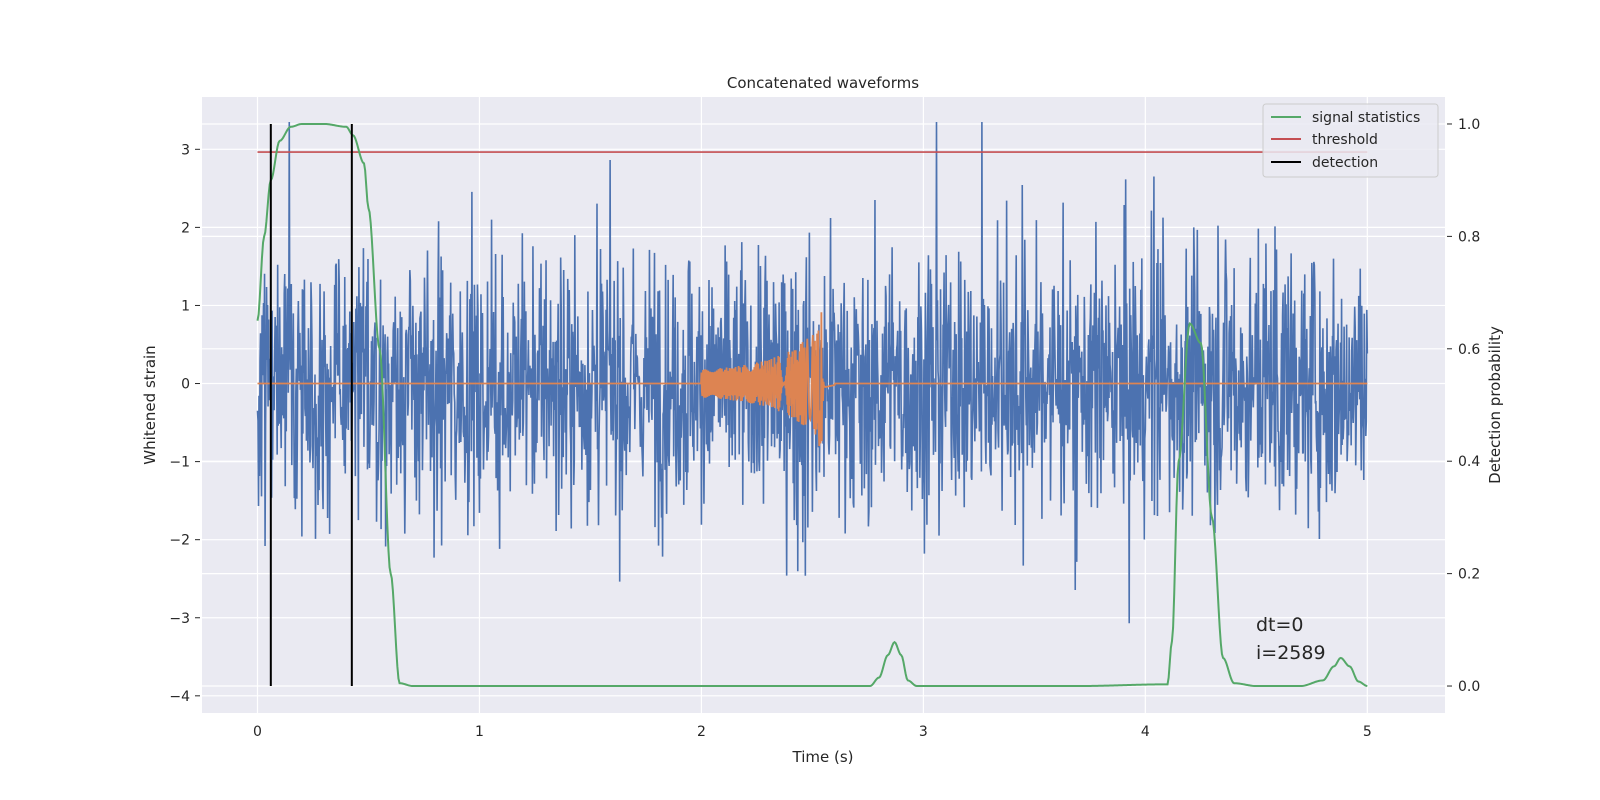  Describe the element at coordinates (823, 757) in the screenshot. I see `x-axis-label: Time (s)` at that location.